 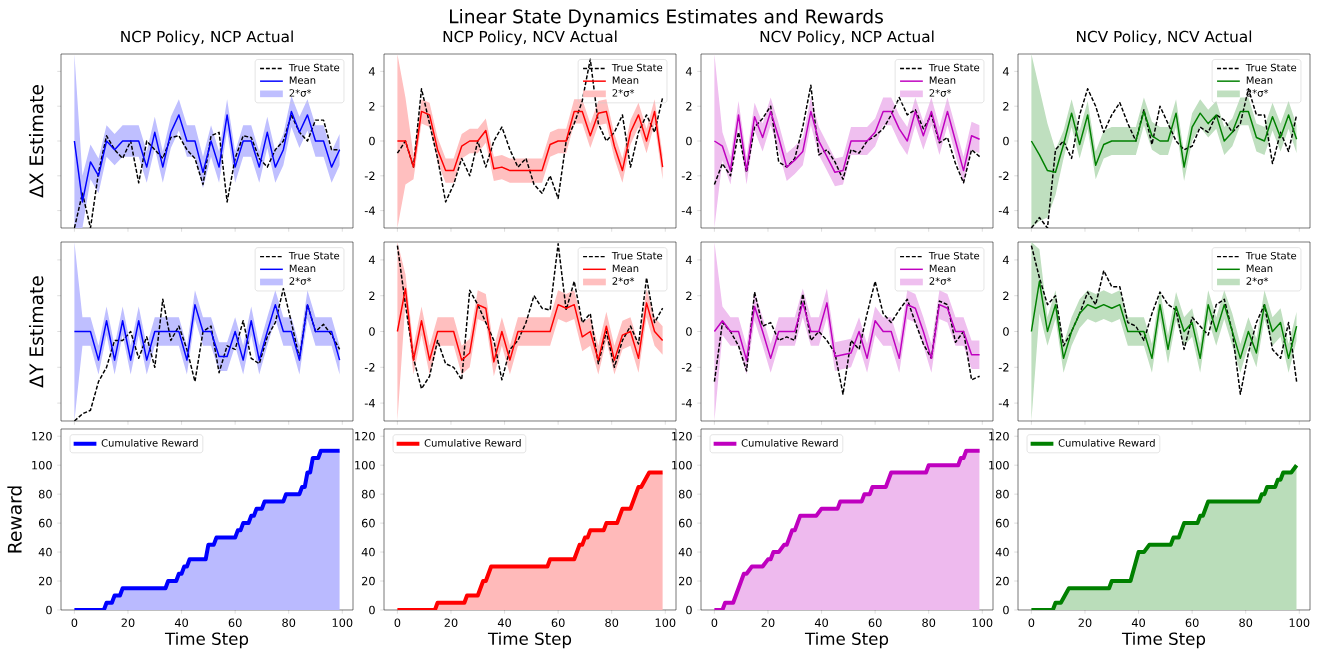 What do you see at coordinates (530, 38) in the screenshot?
I see `chart-title: NCP Policy, NCV Actual` at bounding box center [530, 38].